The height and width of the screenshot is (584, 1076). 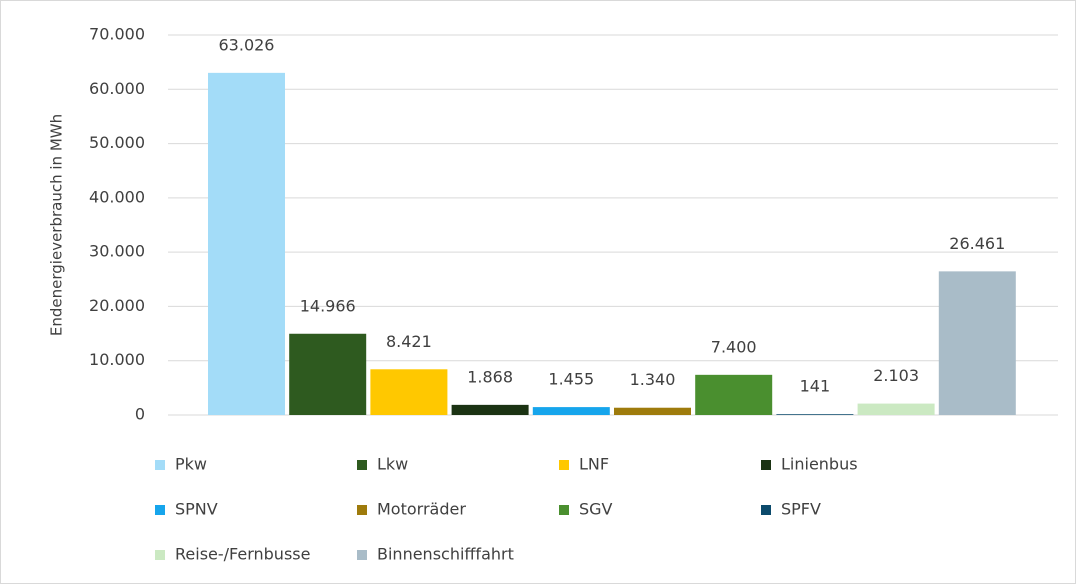 I want to click on data-label: 8.421, so click(x=409, y=341).